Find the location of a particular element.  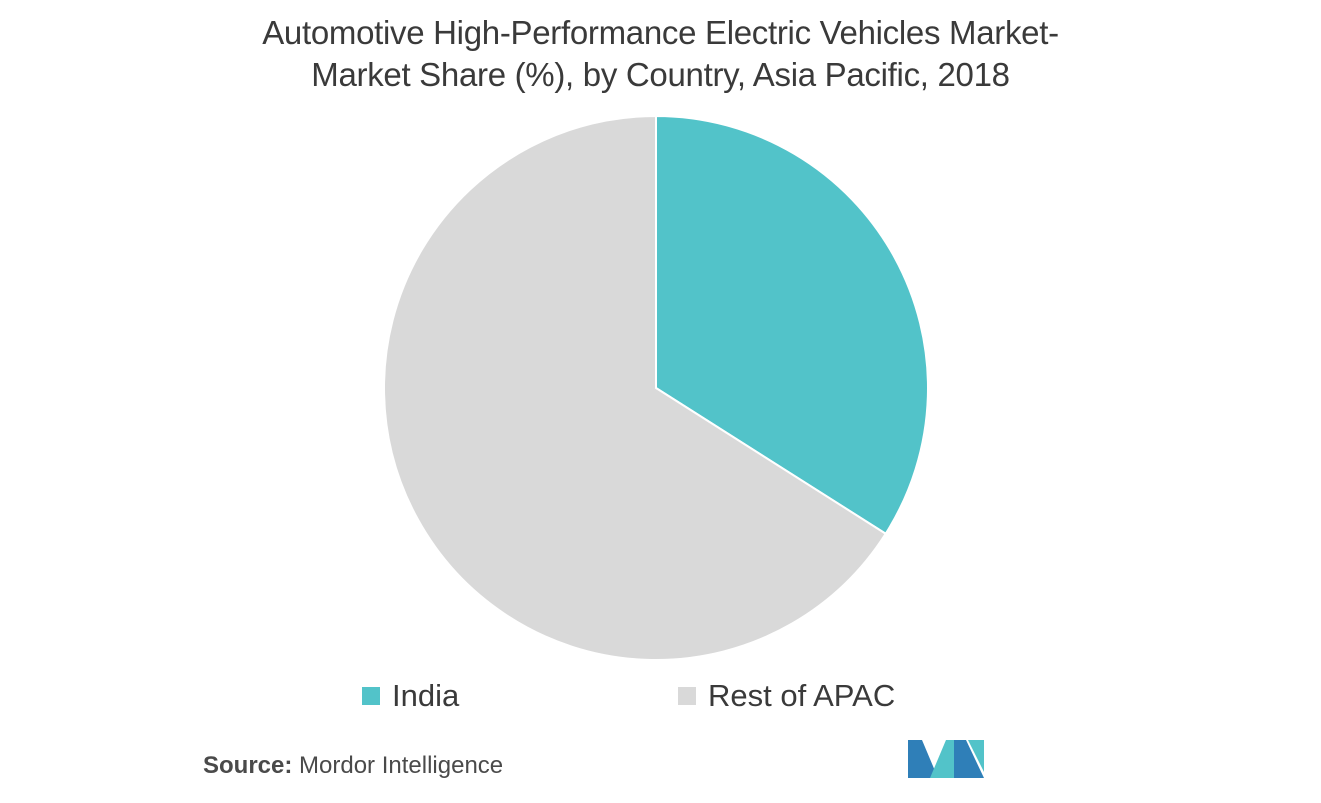

legend-item-rest-of-apac: Rest of APAC is located at coordinates (786, 696).